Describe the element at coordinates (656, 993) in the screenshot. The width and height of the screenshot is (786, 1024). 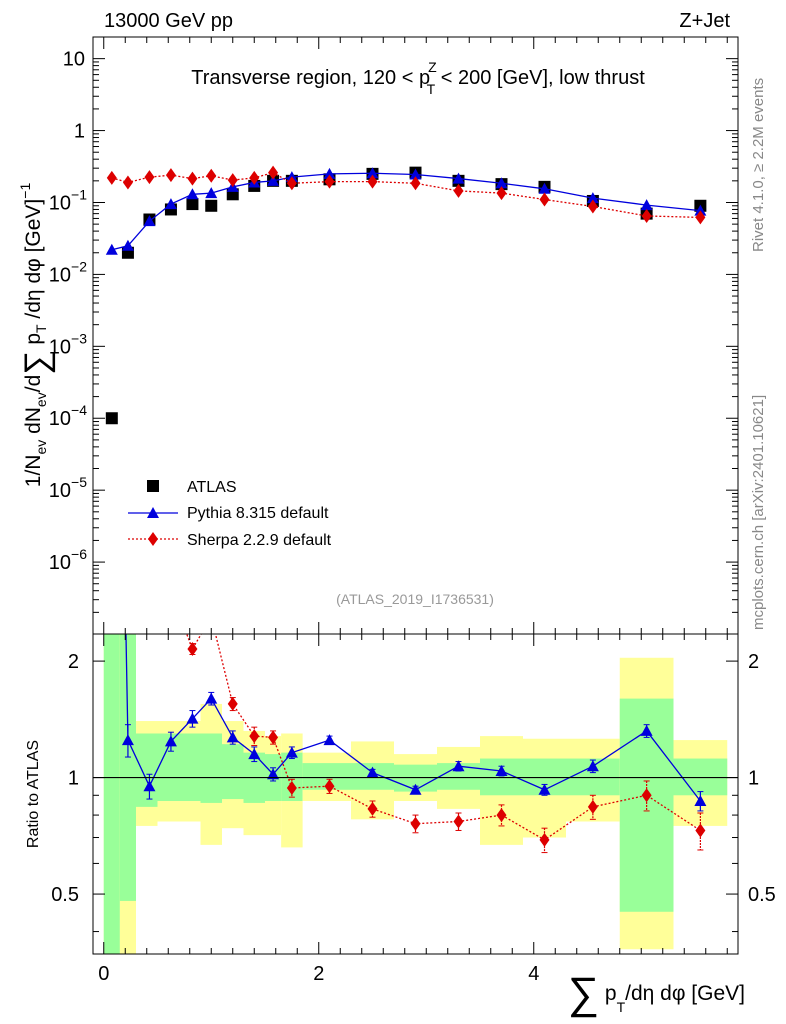
I see `xlabel: ∑ pT/dη dφ [GeV]` at that location.